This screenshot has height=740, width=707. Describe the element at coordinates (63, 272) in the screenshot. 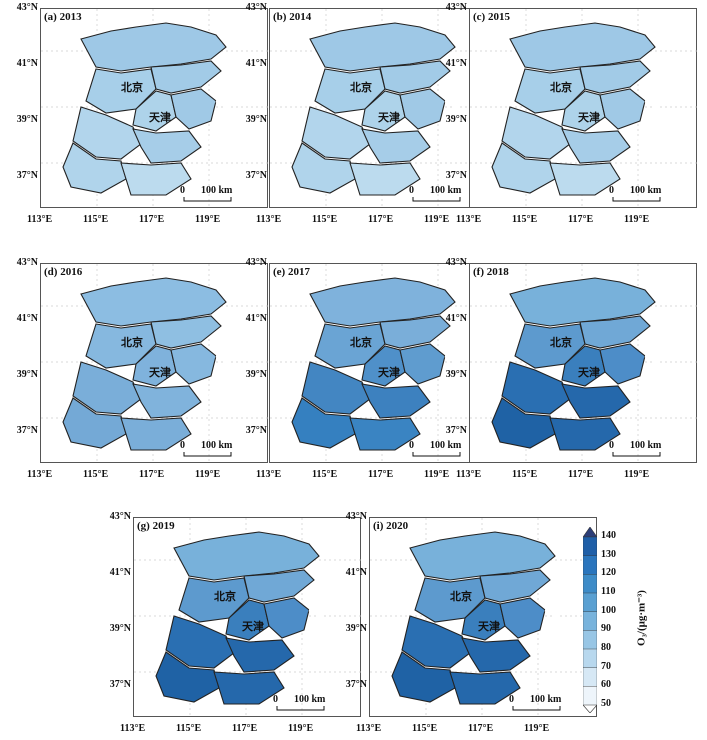

I see `panel-label: (d) 2016` at that location.